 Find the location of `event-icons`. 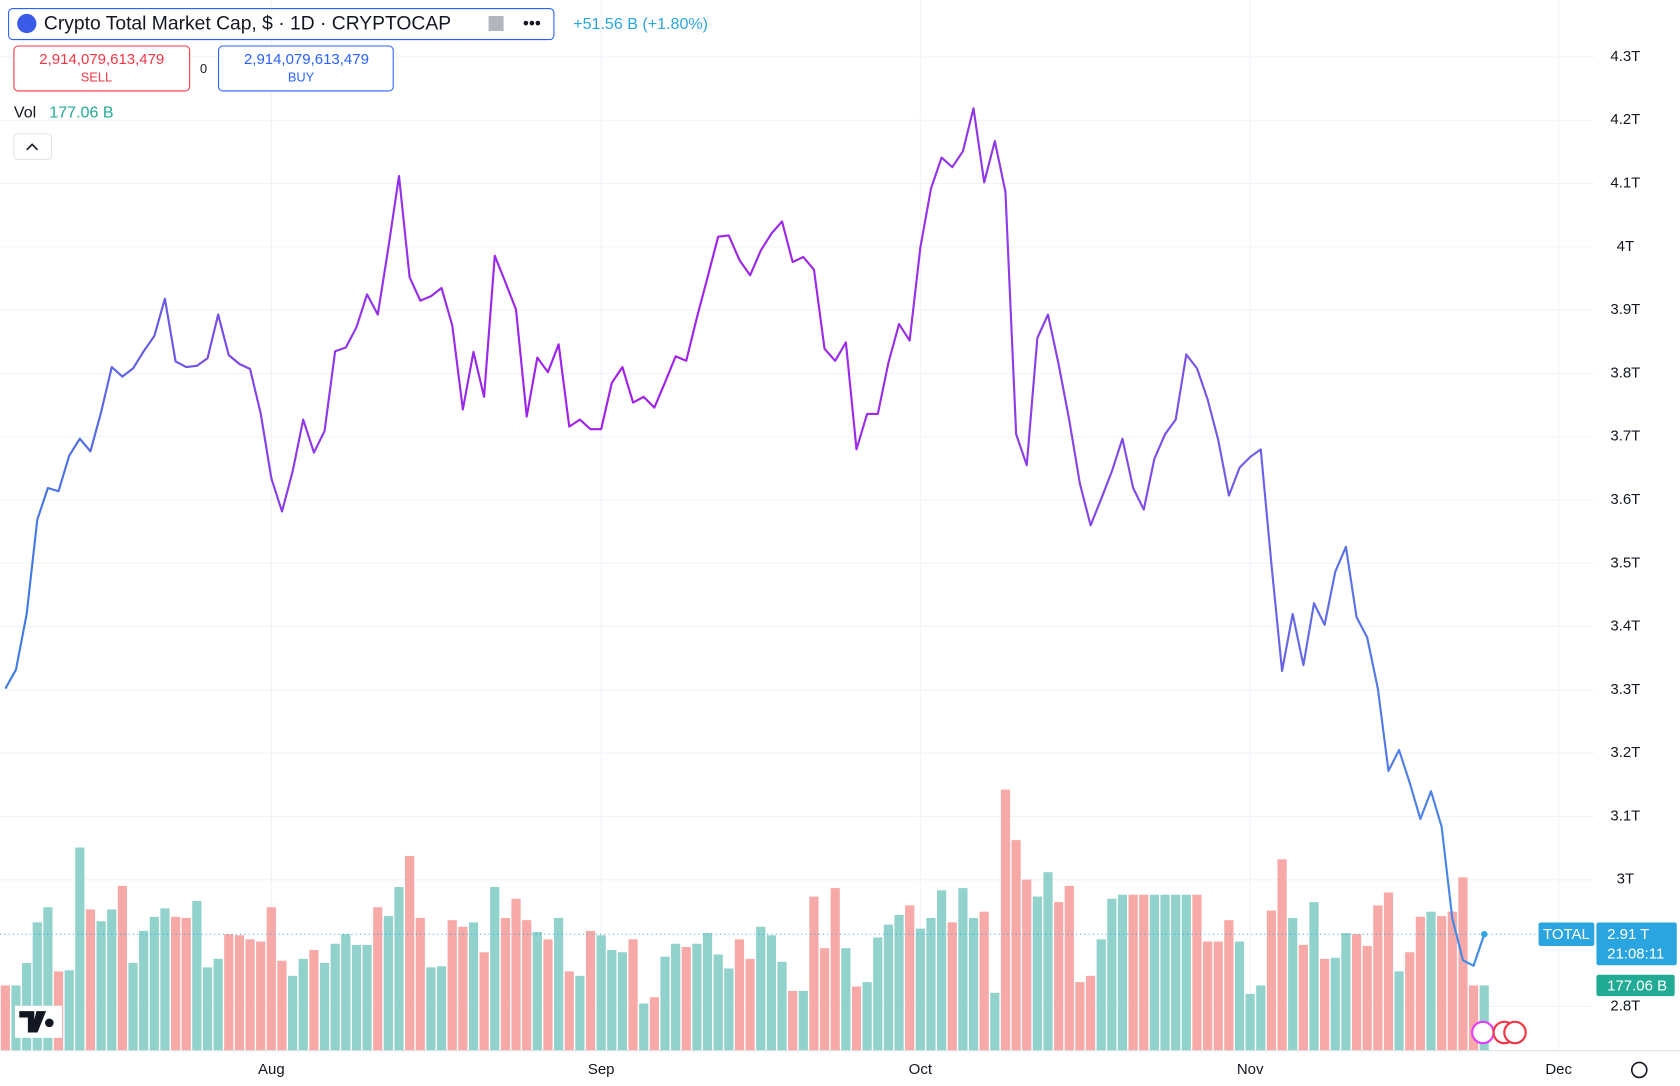

event-icons is located at coordinates (1499, 1032).